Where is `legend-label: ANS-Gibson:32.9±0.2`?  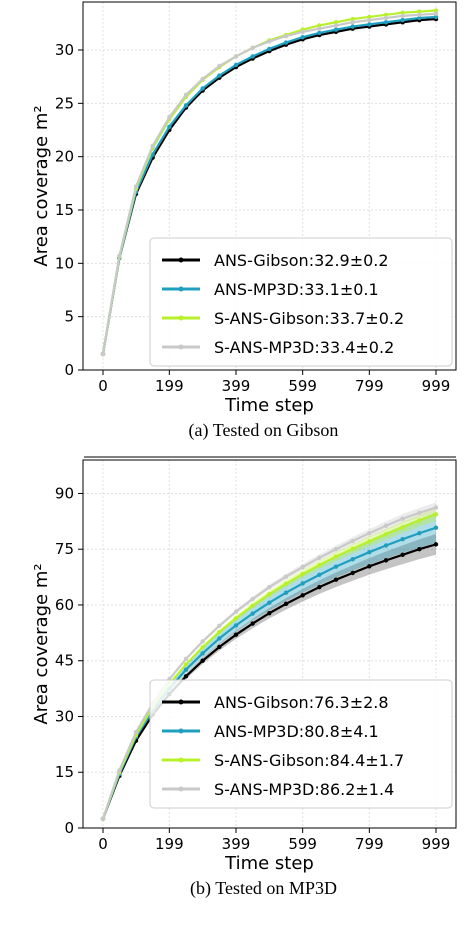 legend-label: ANS-Gibson:32.9±0.2 is located at coordinates (301, 260).